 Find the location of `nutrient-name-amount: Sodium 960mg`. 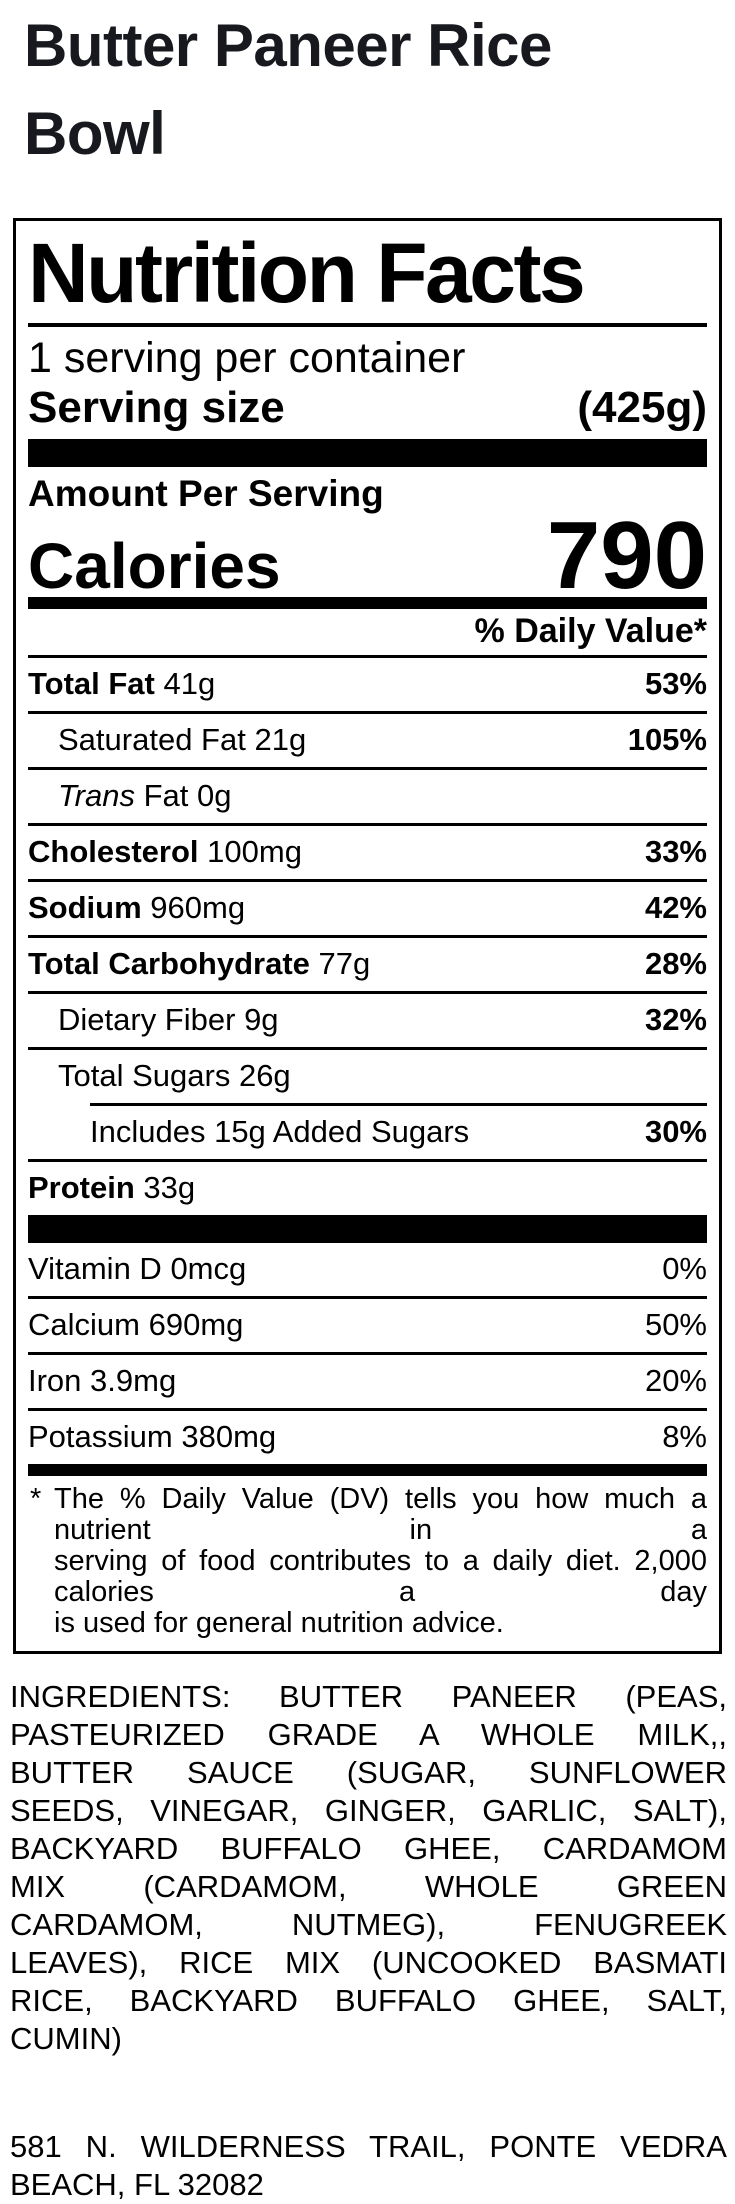

nutrient-name-amount: Sodium 960mg is located at coordinates (136, 907).